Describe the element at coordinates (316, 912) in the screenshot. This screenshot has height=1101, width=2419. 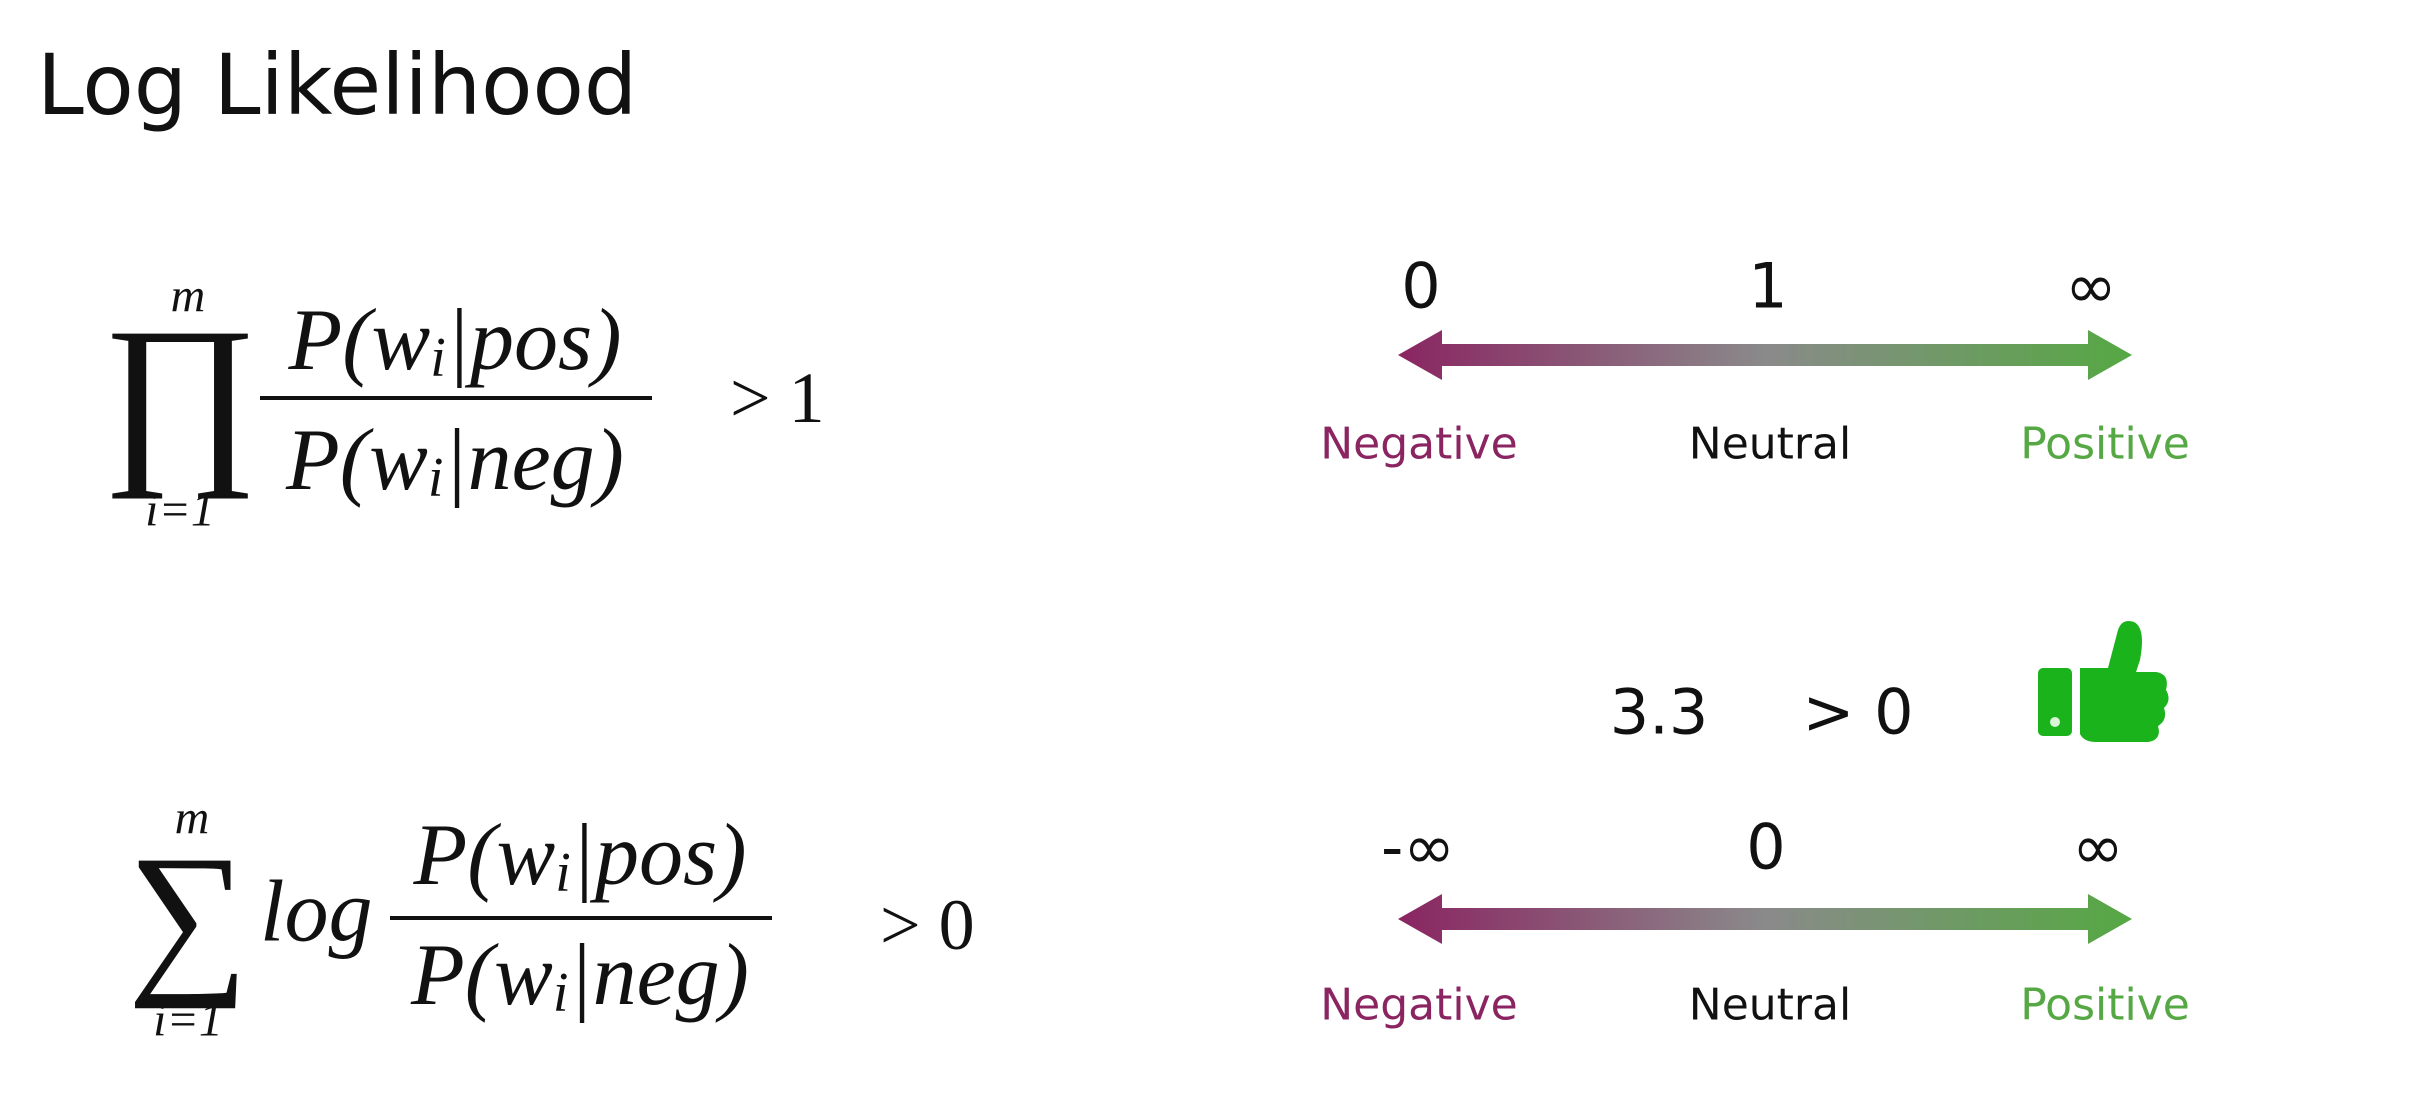
I see `prefix: log` at that location.